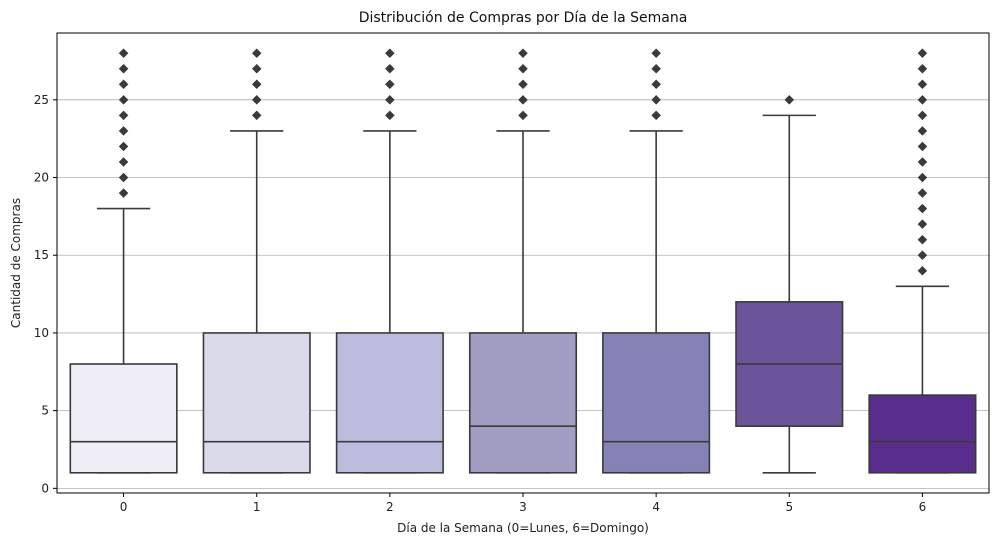  Describe the element at coordinates (41, 100) in the screenshot. I see `y-tick-label: 25` at that location.